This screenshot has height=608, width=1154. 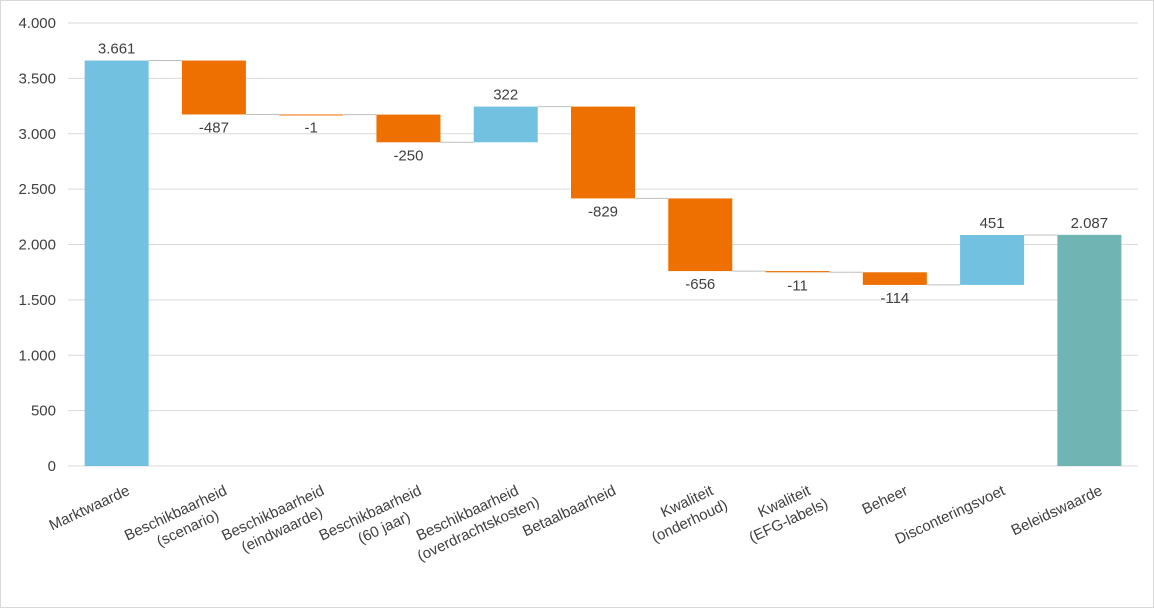 What do you see at coordinates (311, 128) in the screenshot?
I see `data-label: -1` at bounding box center [311, 128].